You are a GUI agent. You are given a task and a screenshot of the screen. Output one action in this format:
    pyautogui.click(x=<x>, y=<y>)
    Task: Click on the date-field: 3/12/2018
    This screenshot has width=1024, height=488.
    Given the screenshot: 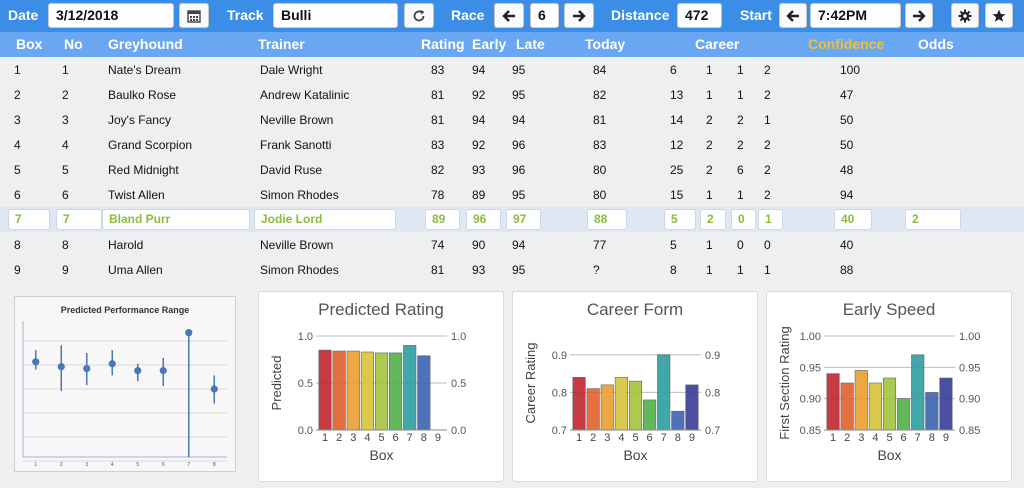 What is the action you would take?
    pyautogui.click(x=111, y=15)
    